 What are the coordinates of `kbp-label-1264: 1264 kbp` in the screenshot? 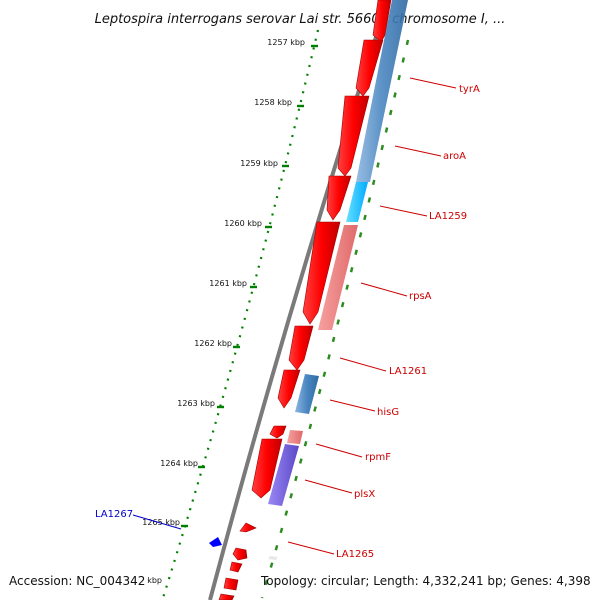 It's located at (179, 463).